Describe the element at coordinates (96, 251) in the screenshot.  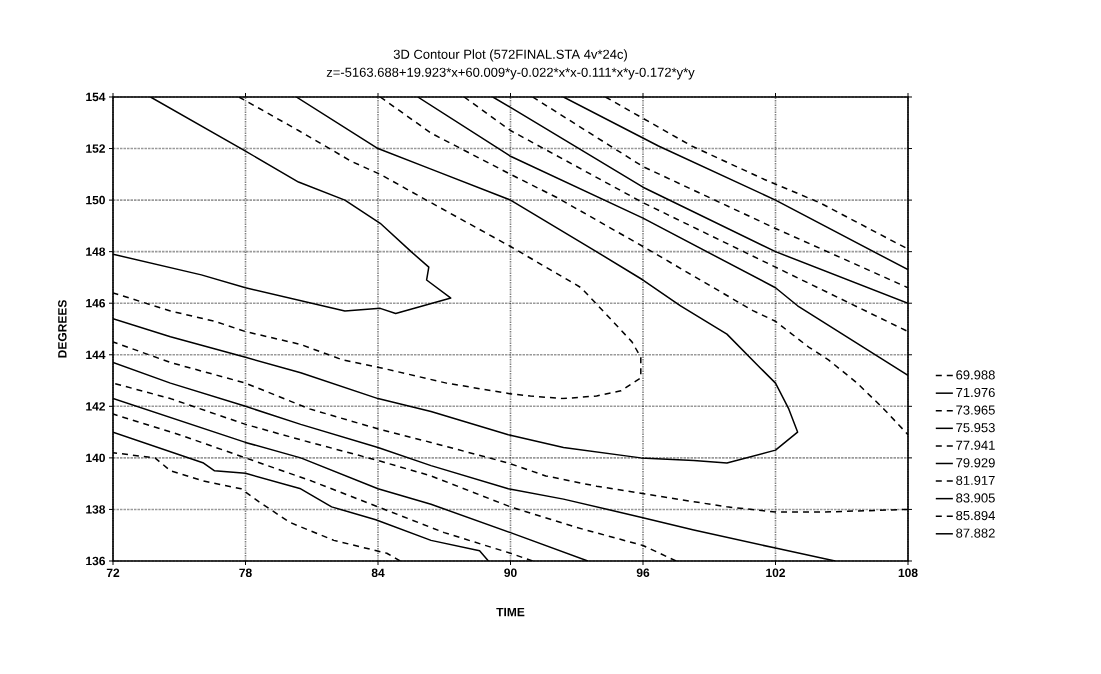
I see `y-tick-label: 148` at that location.